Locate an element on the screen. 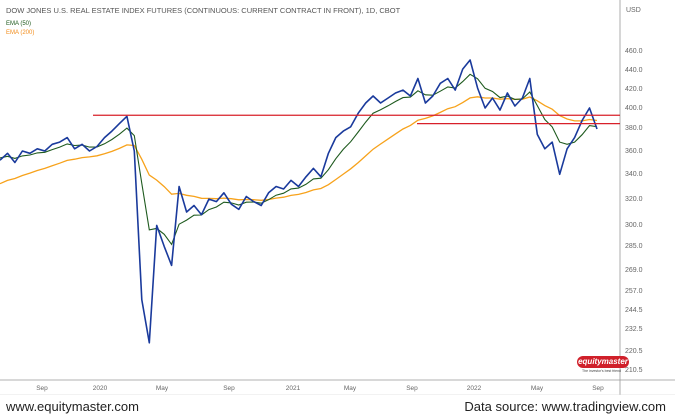  x-tick-label: 2022 is located at coordinates (474, 388).